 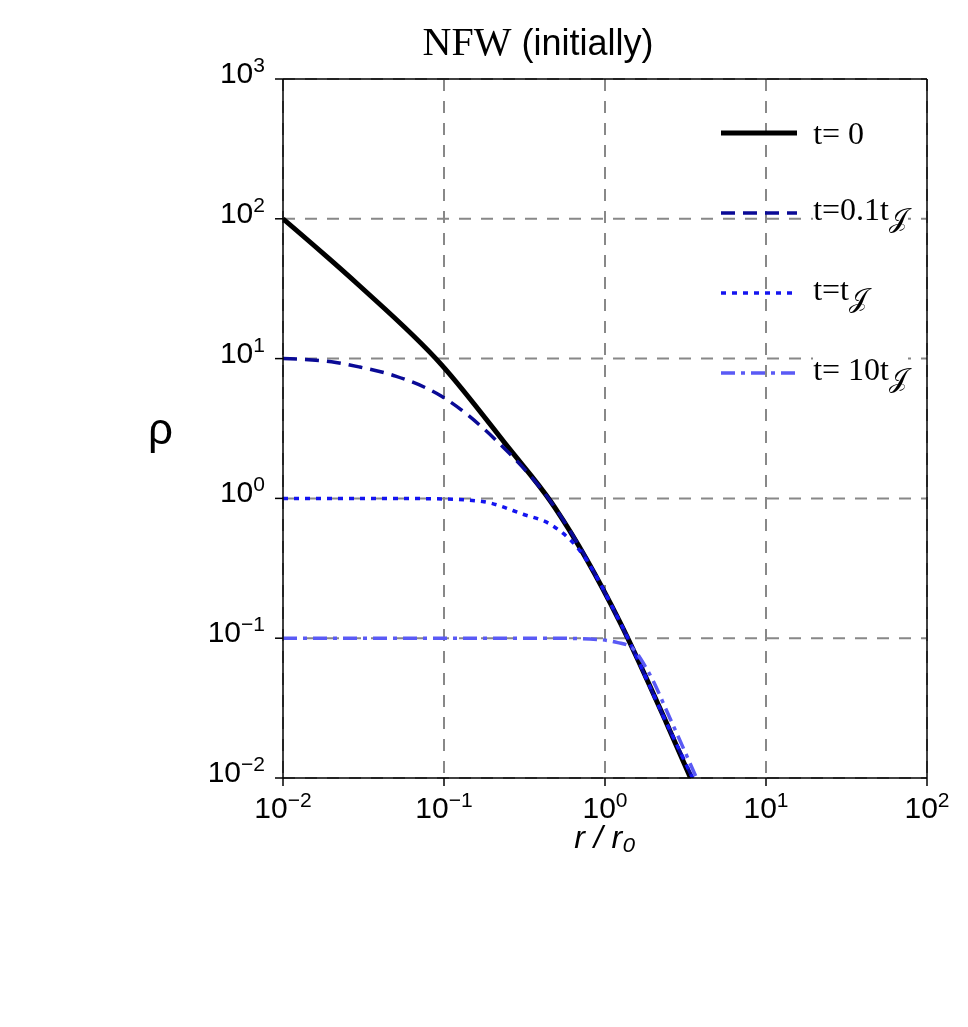 What do you see at coordinates (839, 133) in the screenshot?
I see `legend-label: t= 0` at bounding box center [839, 133].